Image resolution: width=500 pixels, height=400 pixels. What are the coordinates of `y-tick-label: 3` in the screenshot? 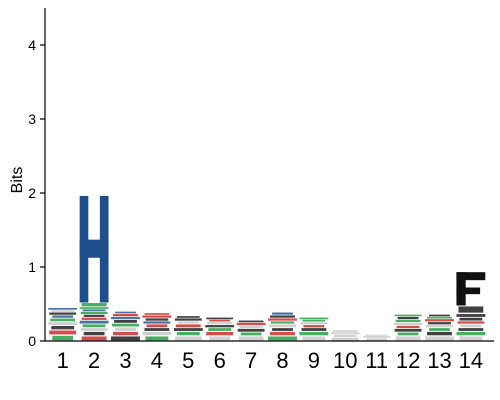 It's located at (32, 119).